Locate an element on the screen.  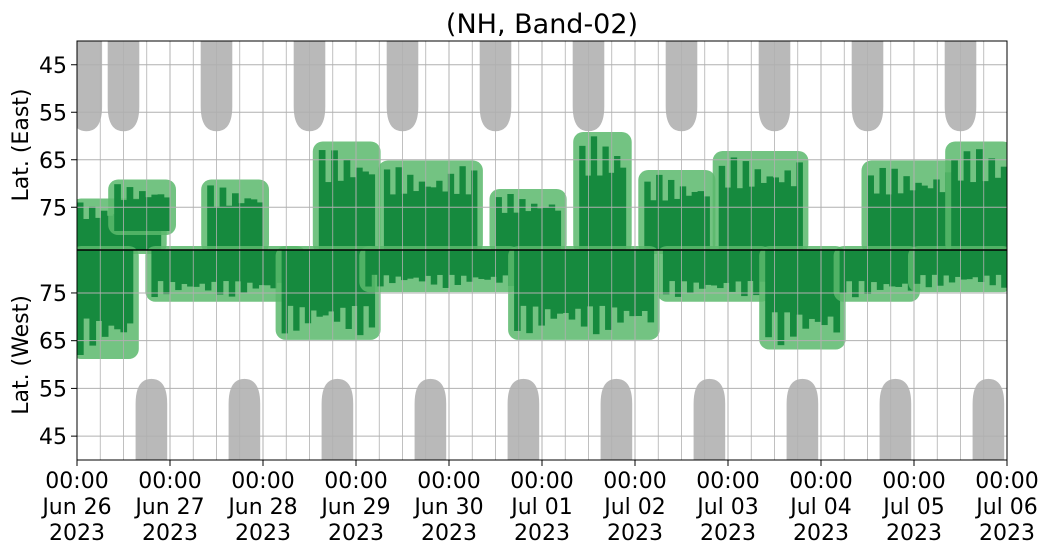
y-tick-label-top: 55 is located at coordinates (53, 113).